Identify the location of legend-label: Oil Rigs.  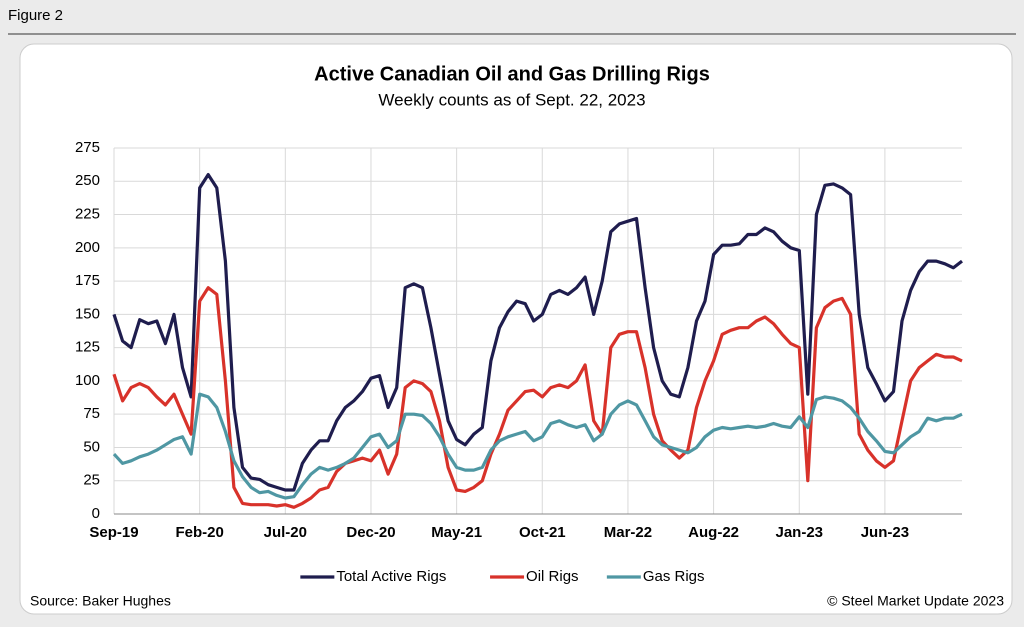
(552, 576).